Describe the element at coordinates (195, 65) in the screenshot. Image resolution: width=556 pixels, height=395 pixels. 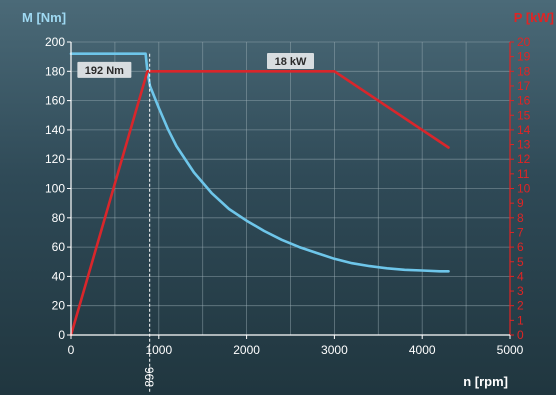
I see `annotations: 192 Nm 18 kW` at that location.